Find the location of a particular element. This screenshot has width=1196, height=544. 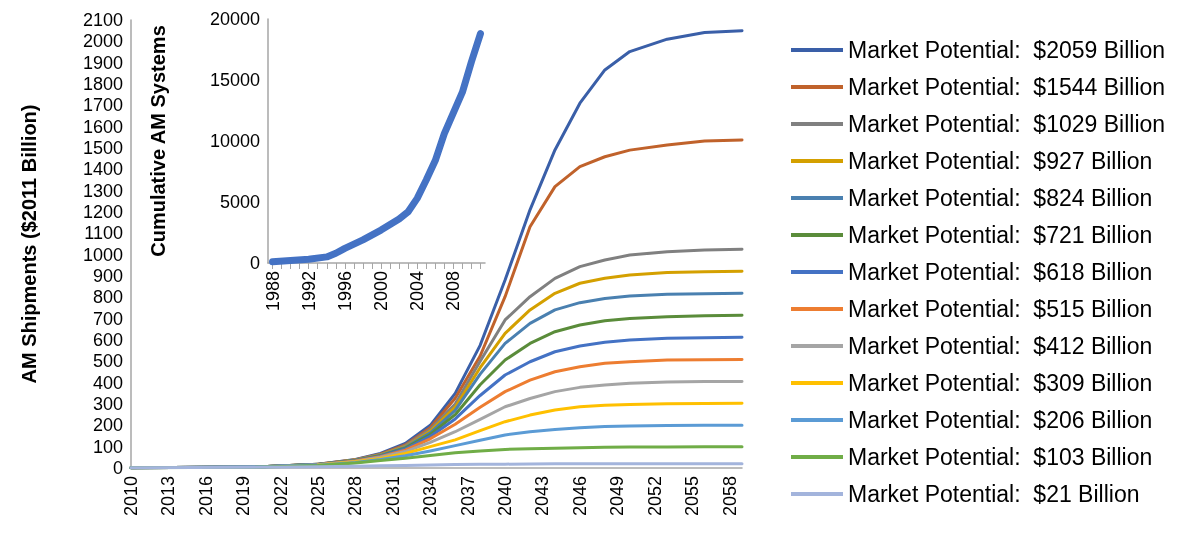

y-tick-label: 1800 is located at coordinates (102, 84).